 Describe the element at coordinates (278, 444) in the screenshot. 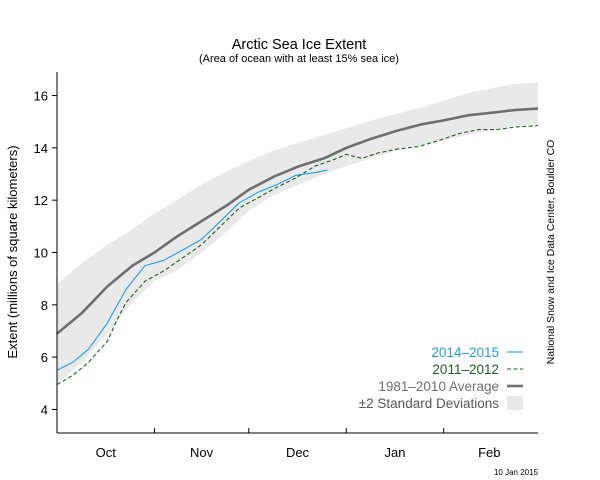

I see `x-ticks: Oct Nov Dec Jan Feb` at that location.